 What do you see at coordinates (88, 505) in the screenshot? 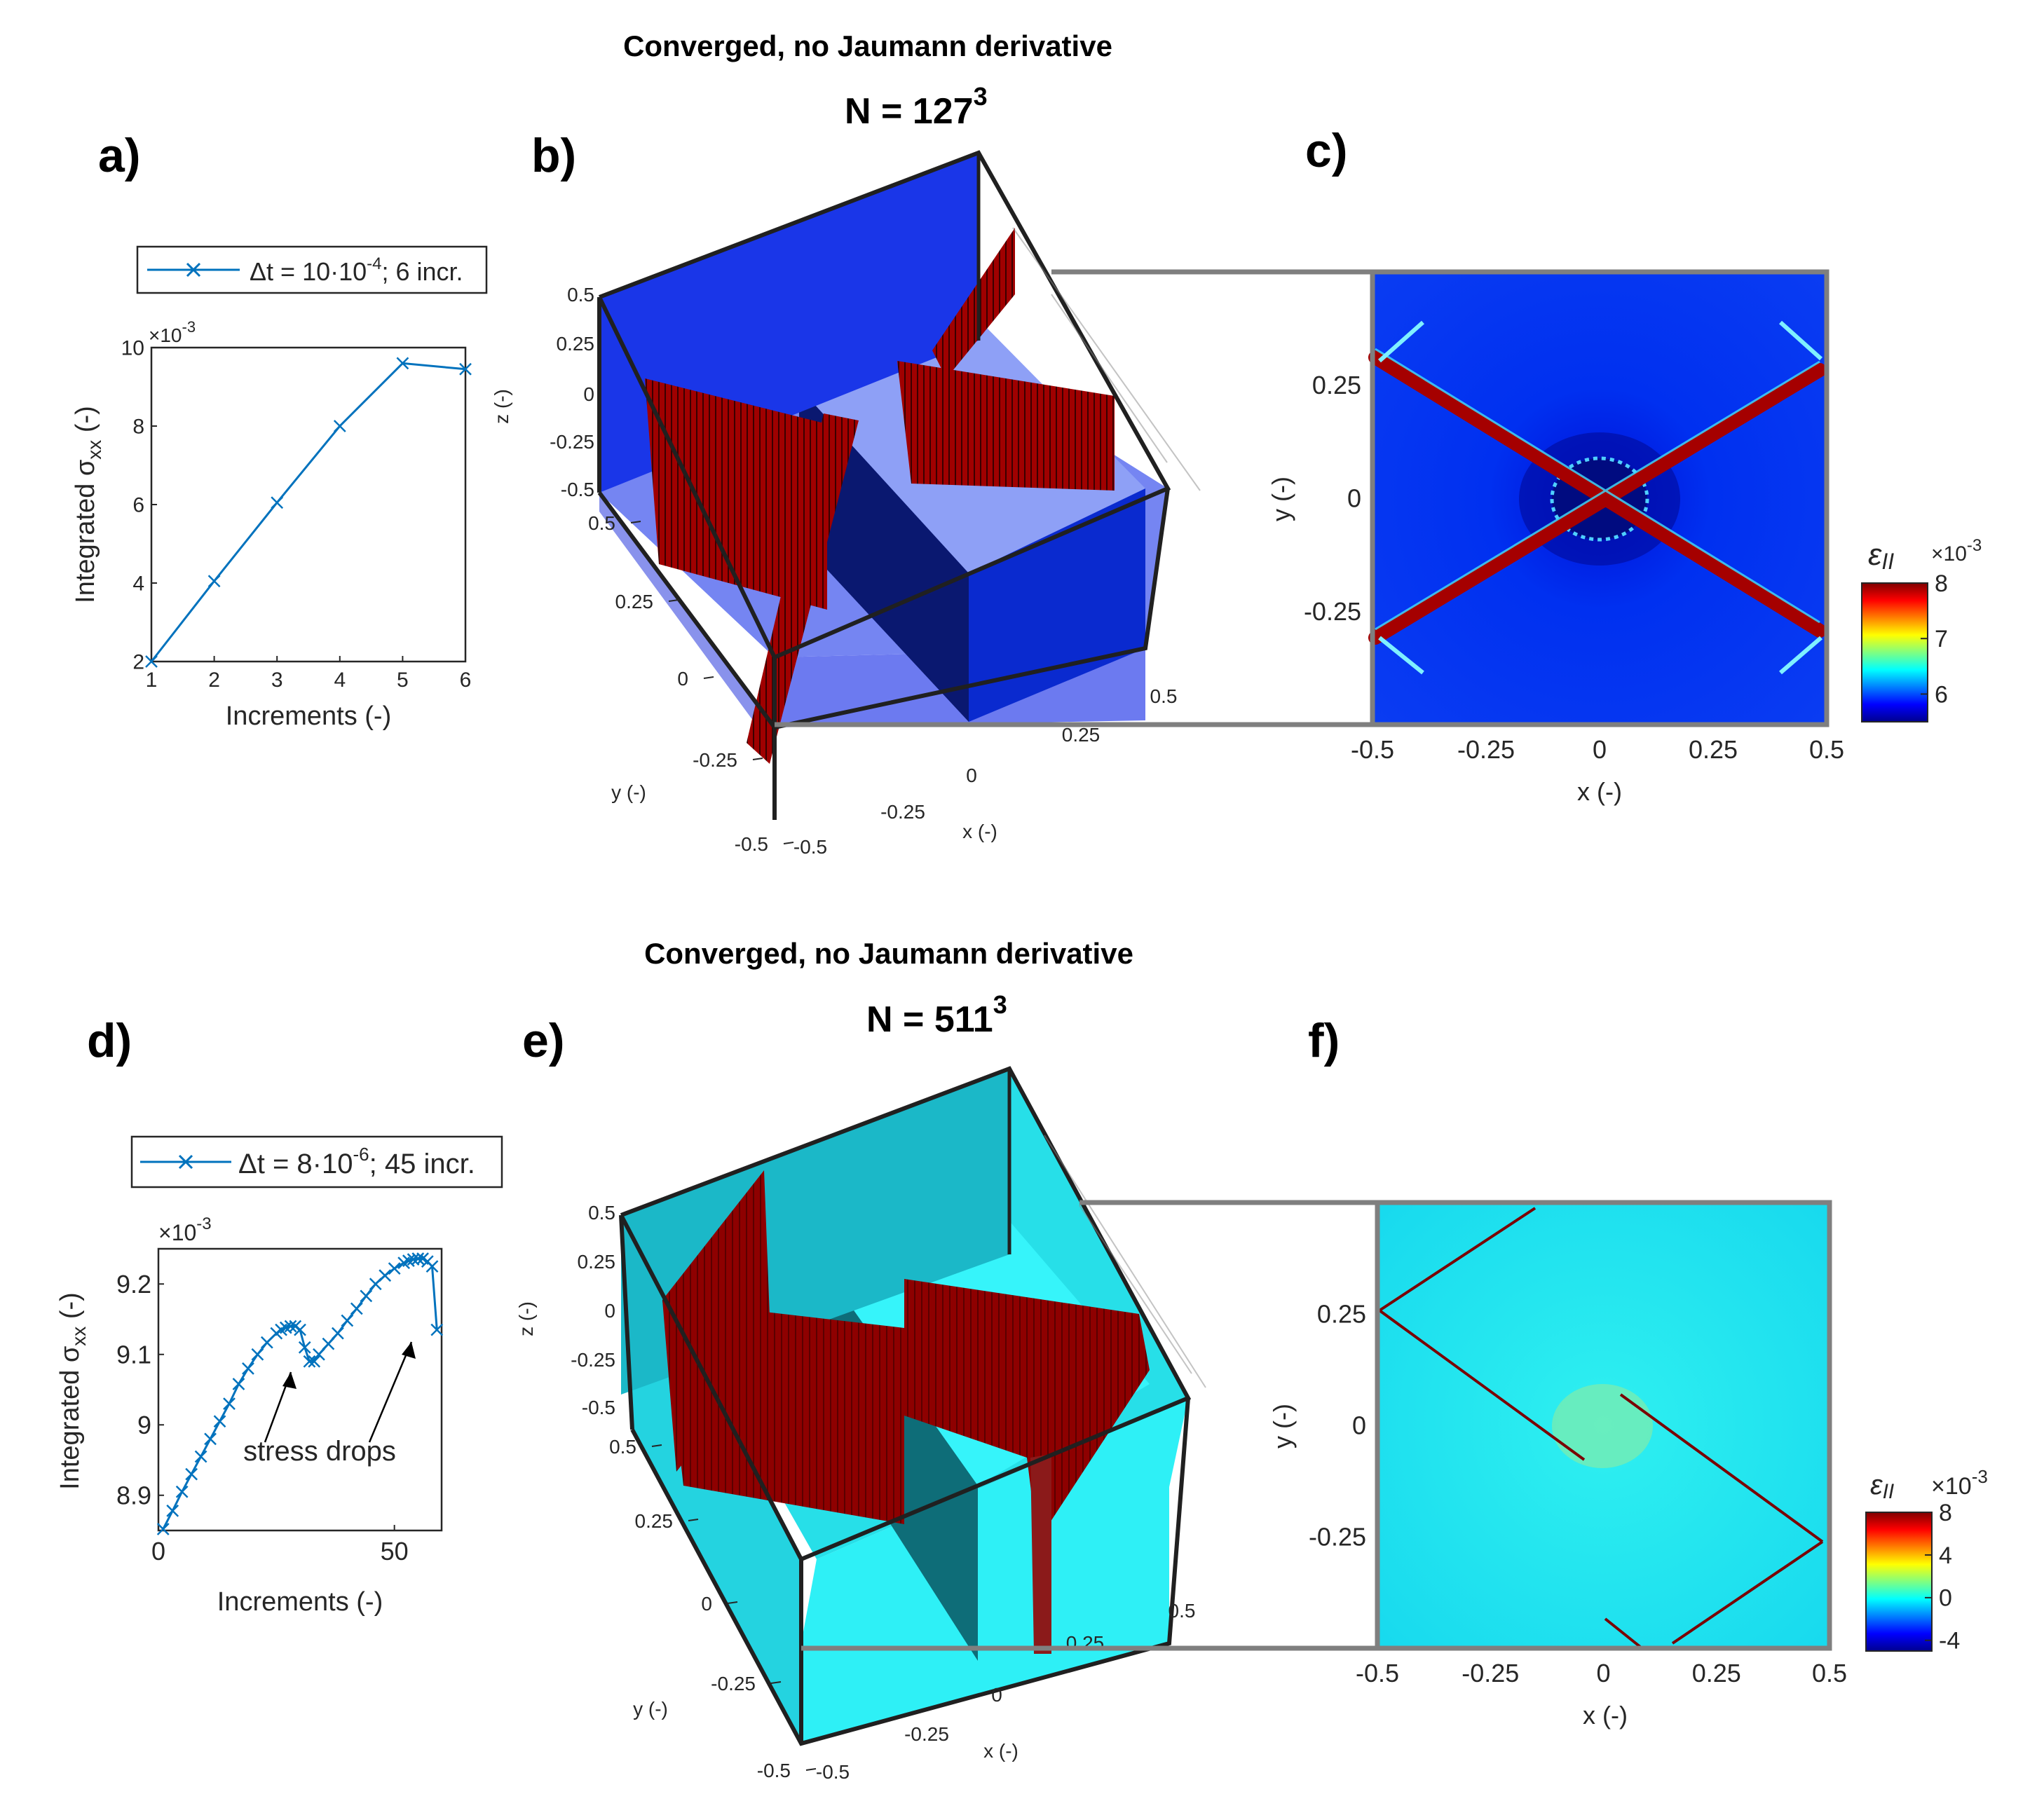
I see `y-axis-label-a: Integrated σxx (-)` at bounding box center [88, 505].